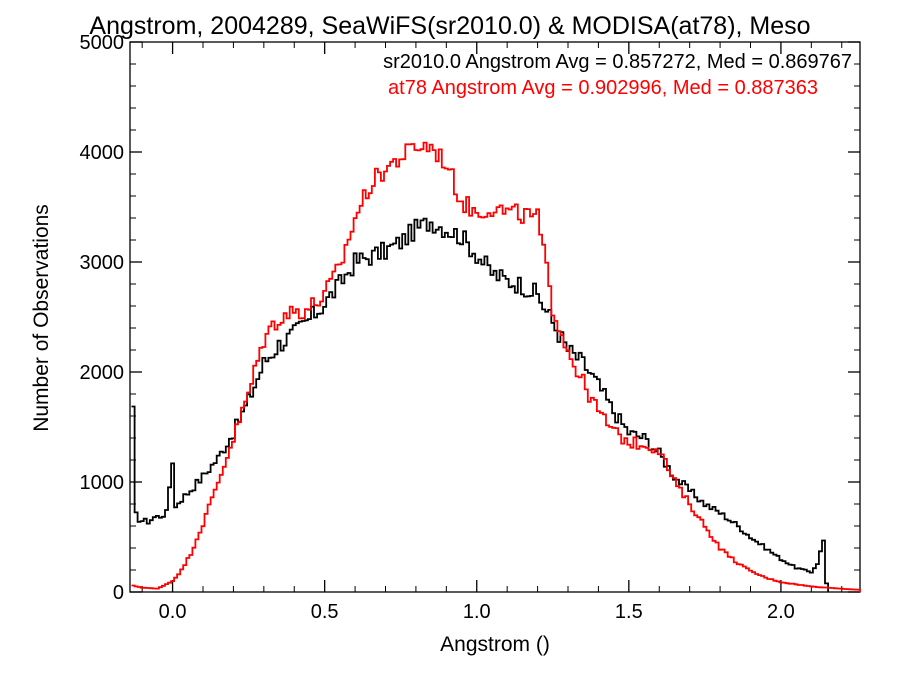 Image resolution: width=900 pixels, height=675 pixels. What do you see at coordinates (118, 593) in the screenshot?
I see `y-tick-label: 0` at bounding box center [118, 593].